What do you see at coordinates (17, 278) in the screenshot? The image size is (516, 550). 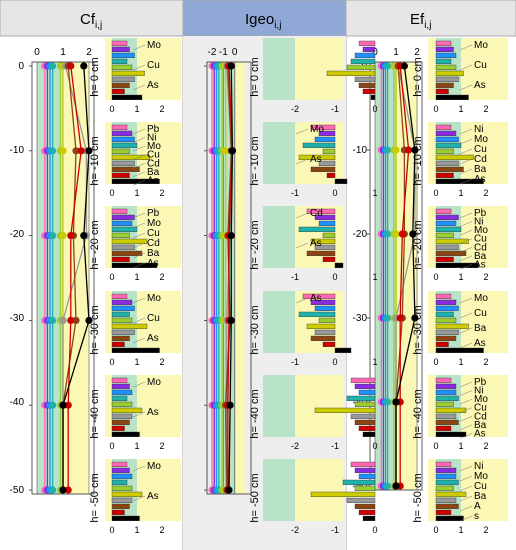 I see `depth-tick-labels-cf: 0 -10 -20 -30 -40 -50` at bounding box center [17, 278].